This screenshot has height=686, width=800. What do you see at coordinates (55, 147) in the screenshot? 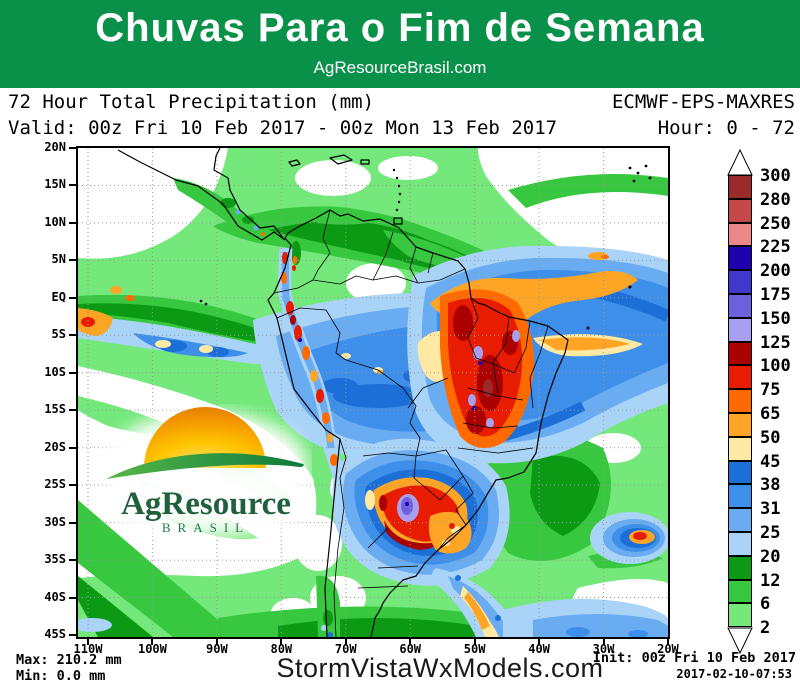
I see `lat-label-20N: 20N` at bounding box center [55, 147].